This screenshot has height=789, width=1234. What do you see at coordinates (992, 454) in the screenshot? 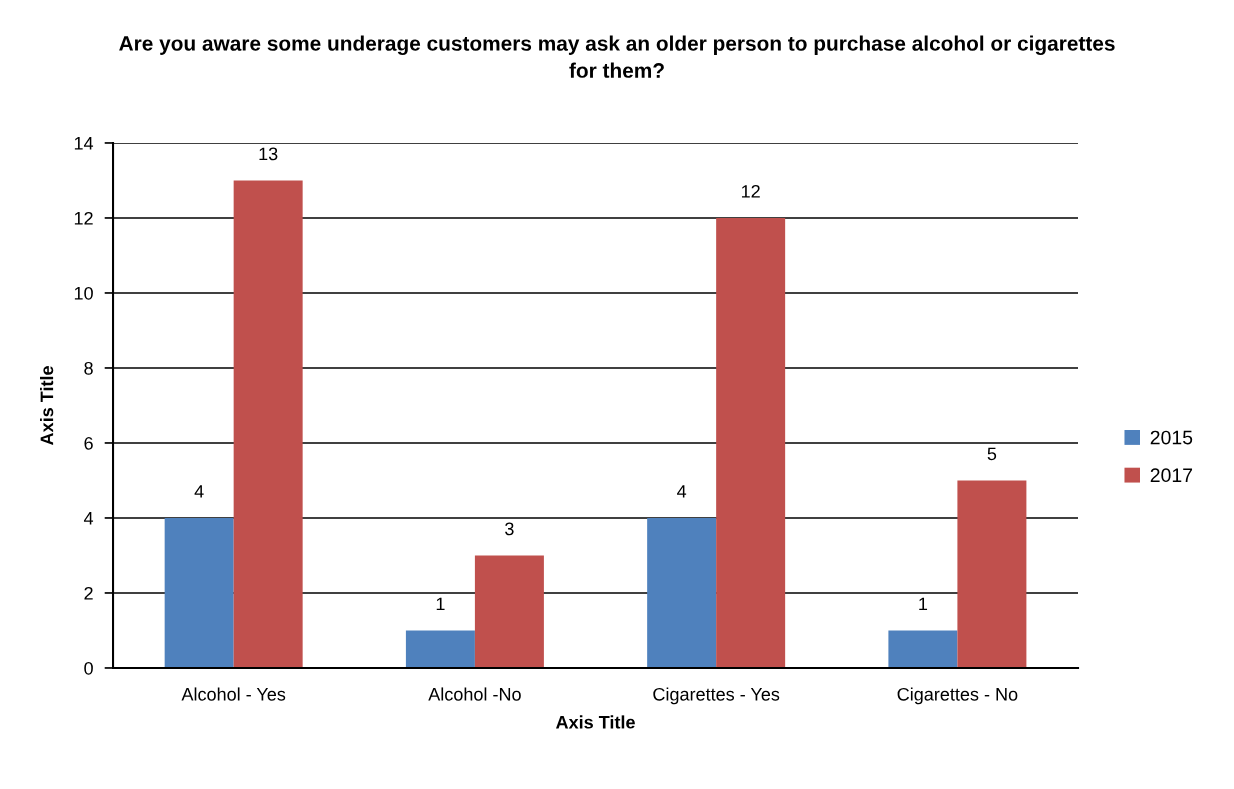
I see `data-label: 5` at bounding box center [992, 454].